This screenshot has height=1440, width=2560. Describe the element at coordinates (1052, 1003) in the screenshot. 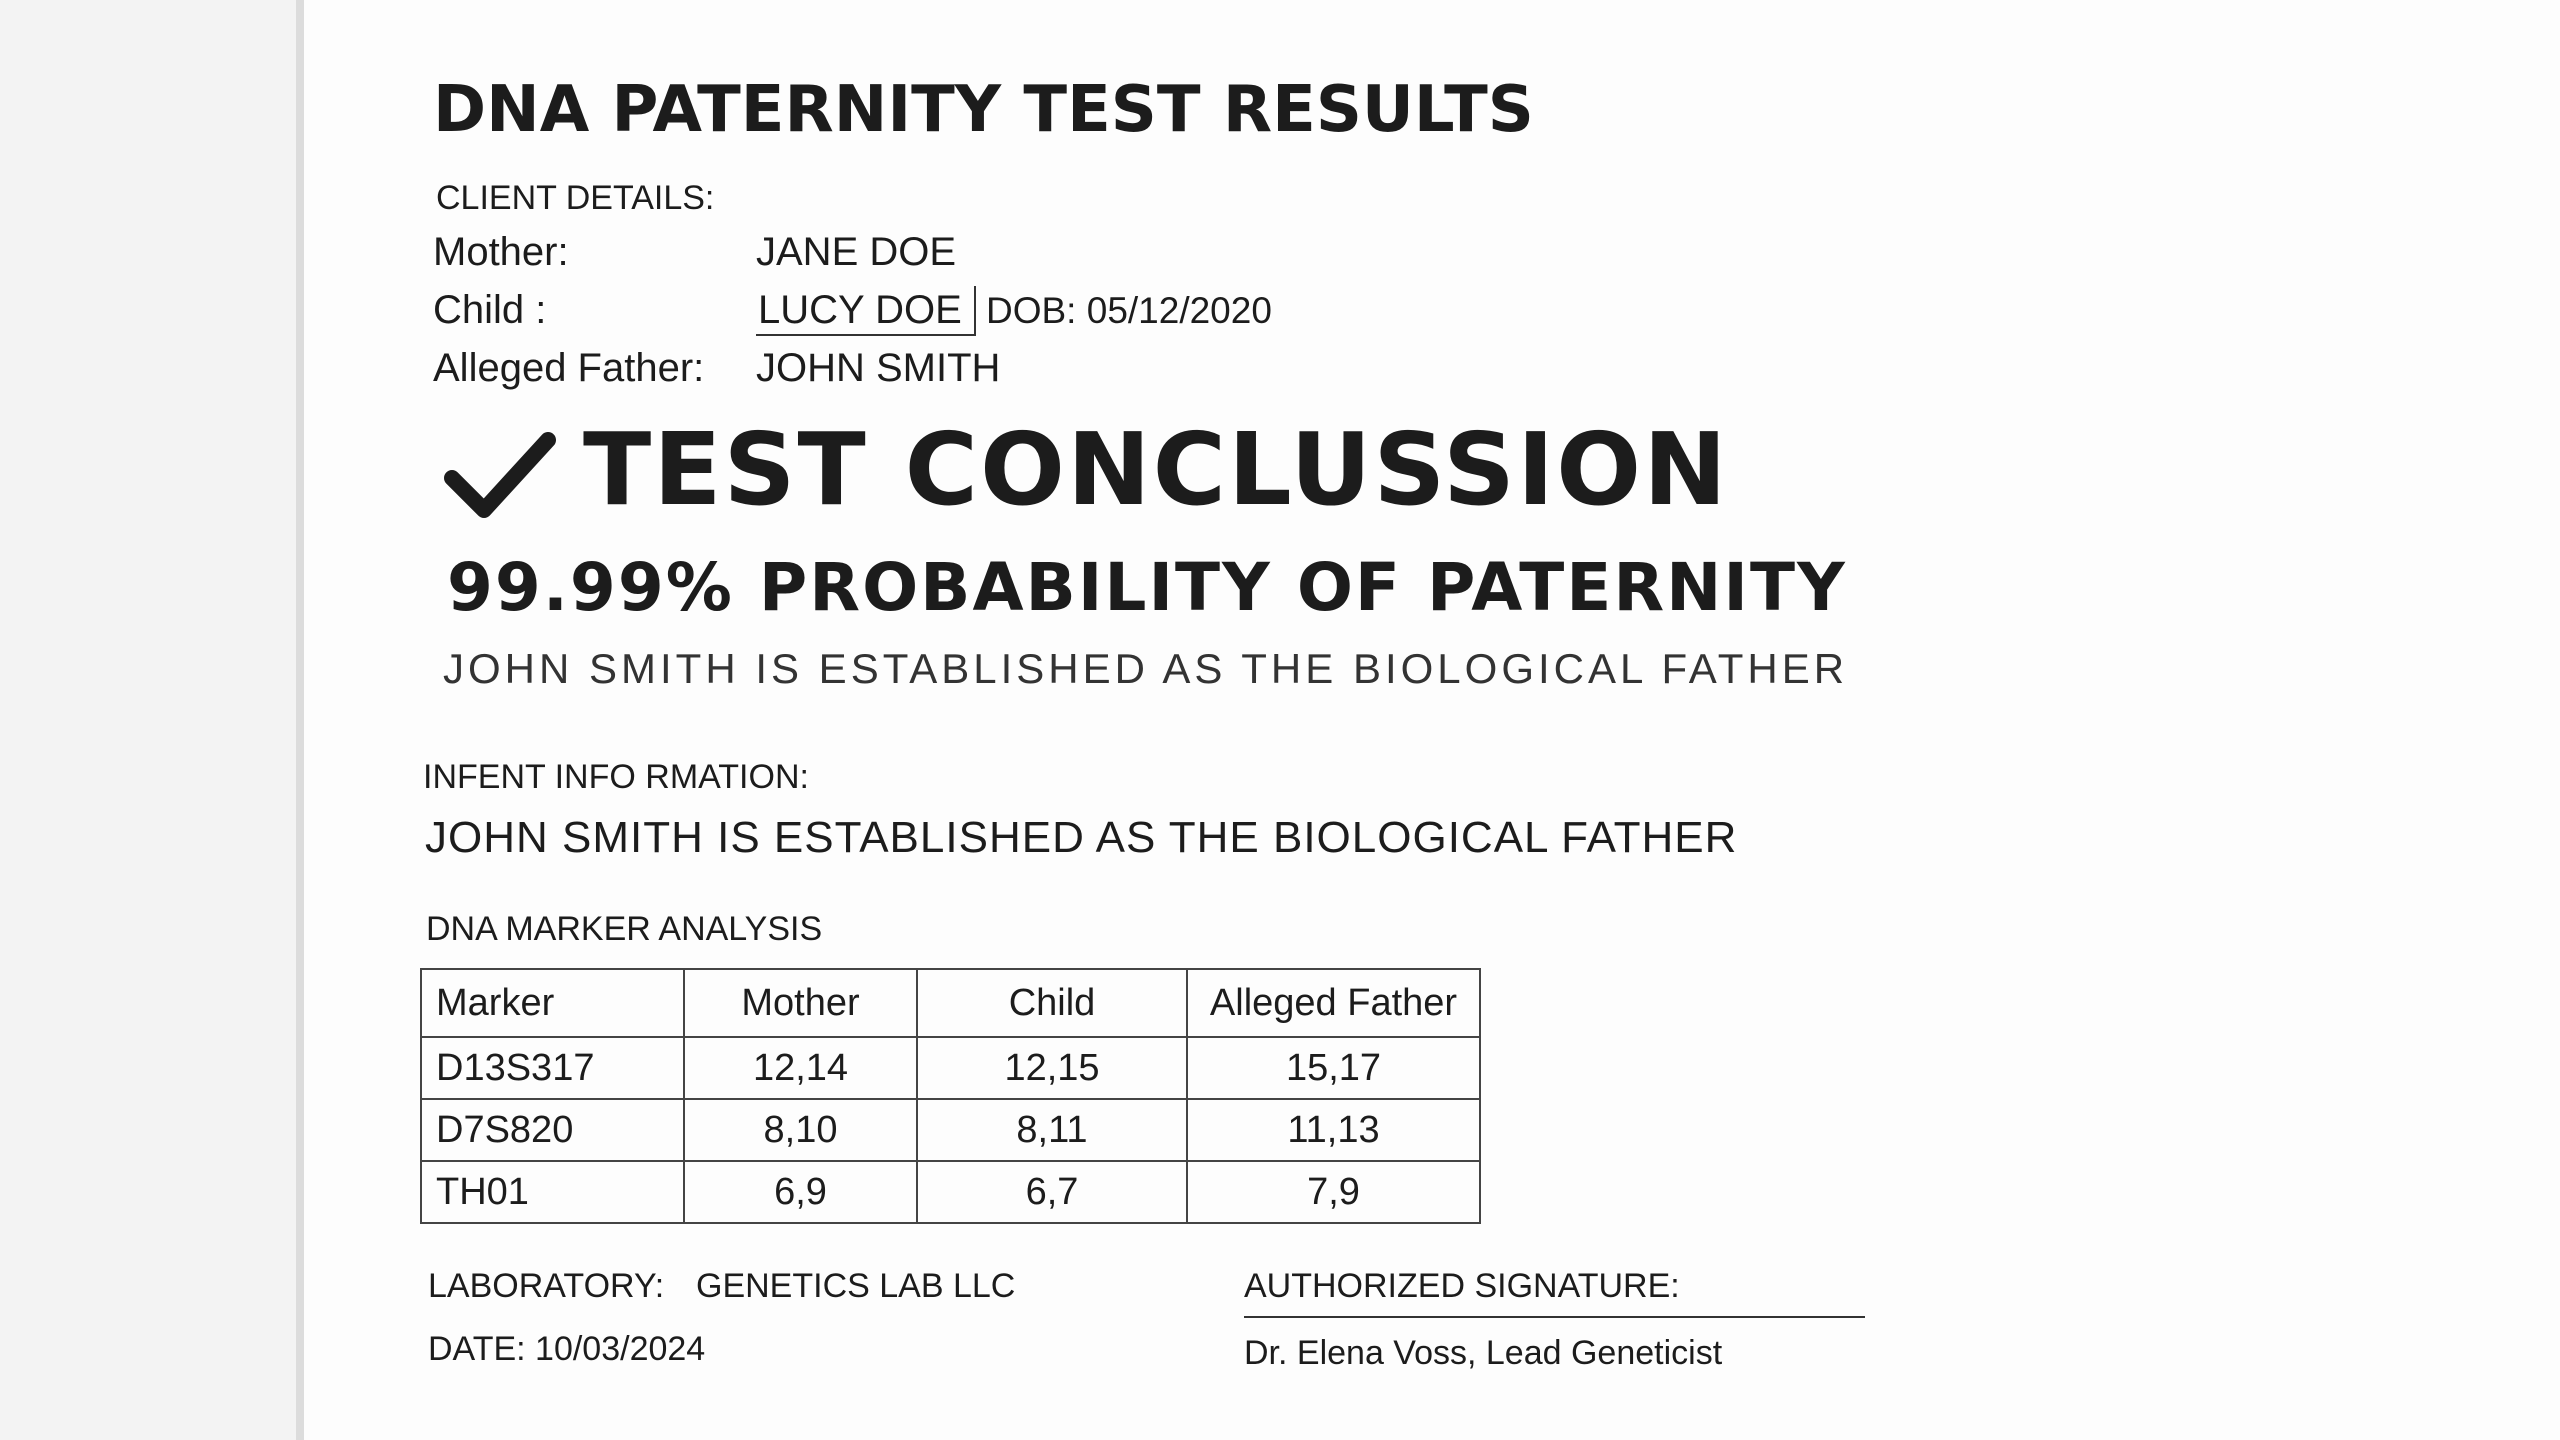

I see `header-cell: Child` at that location.